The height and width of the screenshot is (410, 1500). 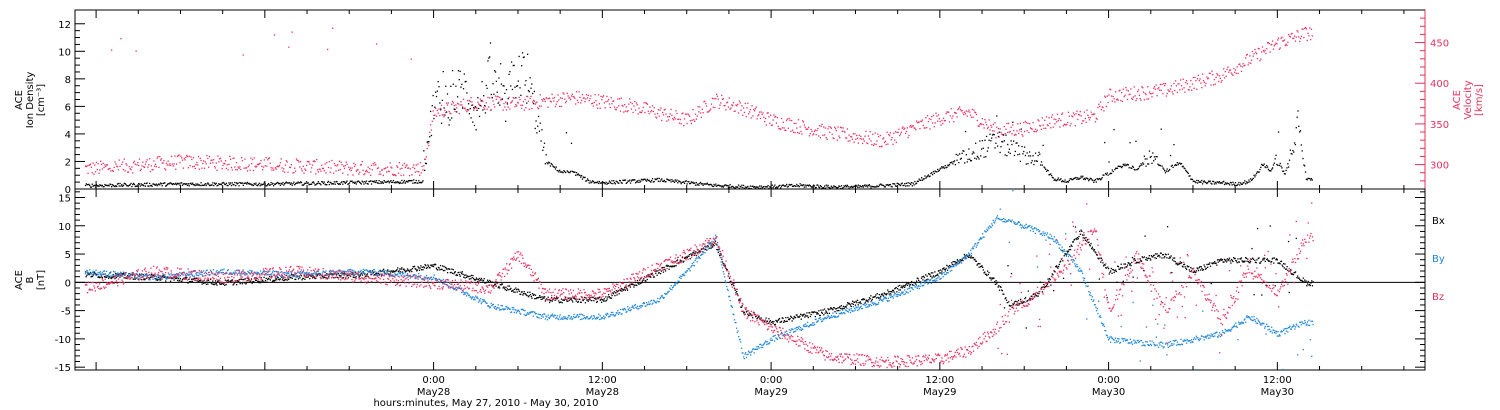 I want to click on x-tick-label-time: 0:00, so click(x=433, y=380).